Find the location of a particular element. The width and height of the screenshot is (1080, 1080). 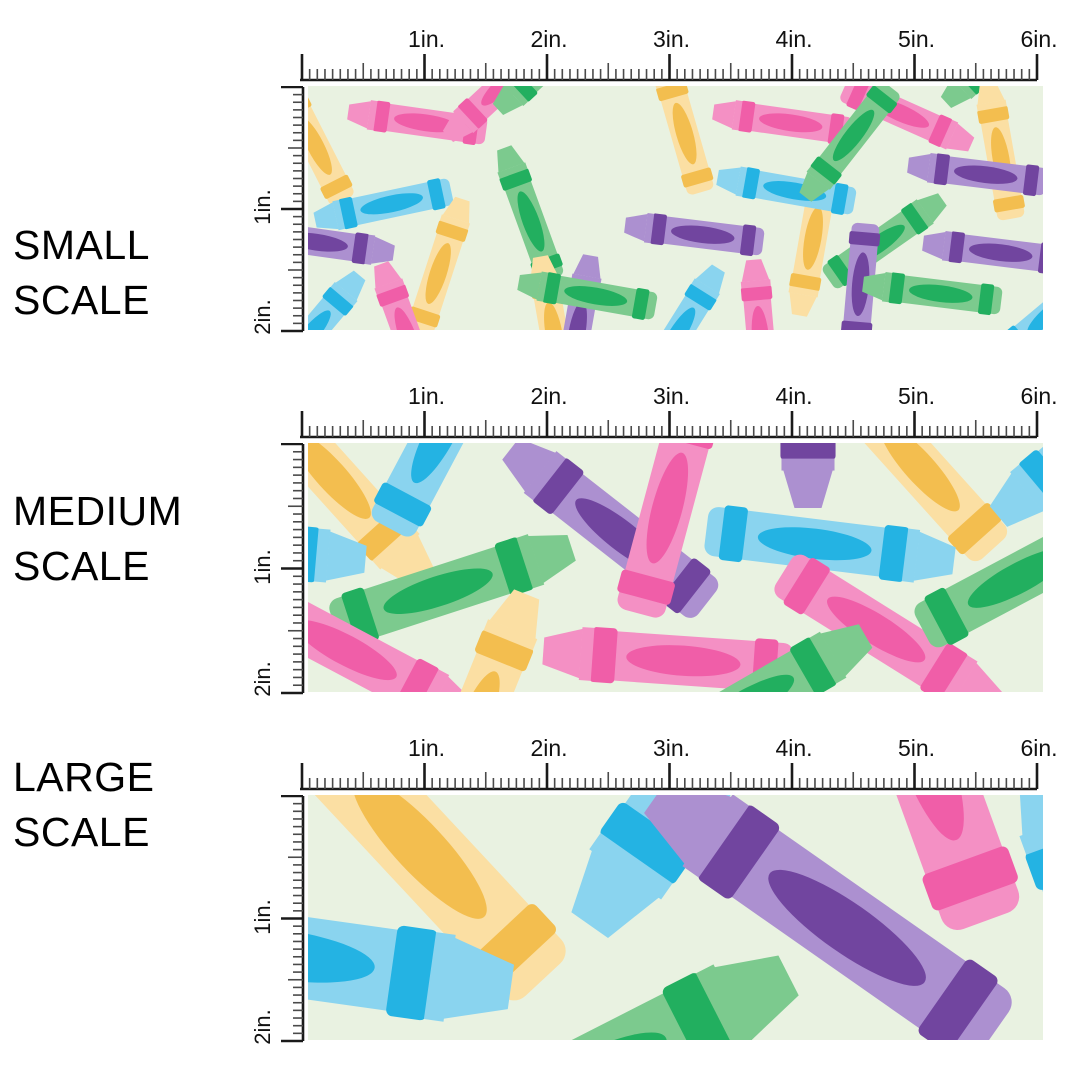

panel-title-medium: MEDIUM SCALE is located at coordinates (97, 539).